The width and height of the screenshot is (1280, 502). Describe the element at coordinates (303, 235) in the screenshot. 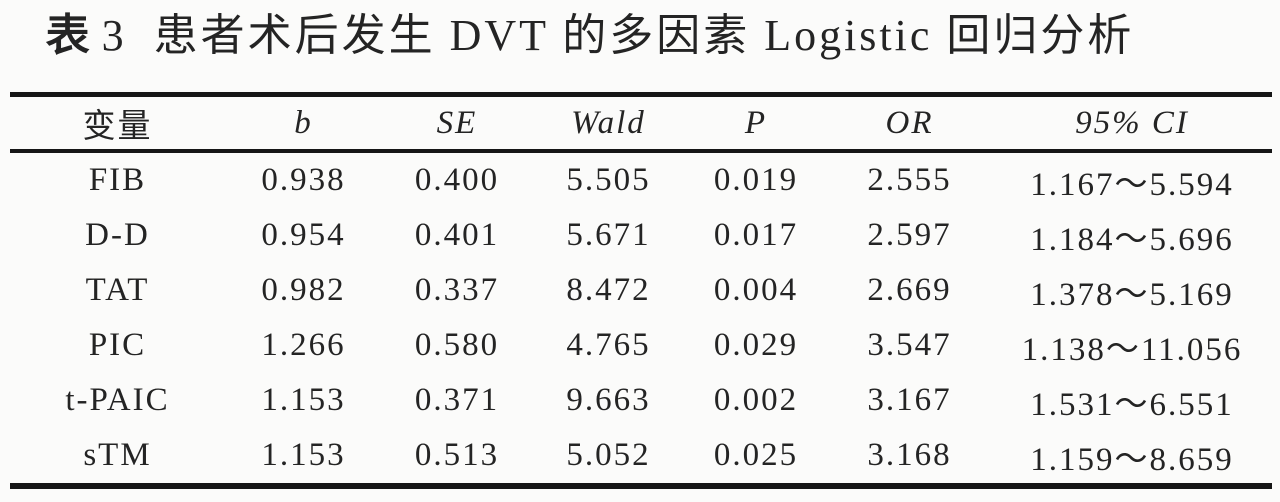

I see `cell-b: 0.954` at that location.